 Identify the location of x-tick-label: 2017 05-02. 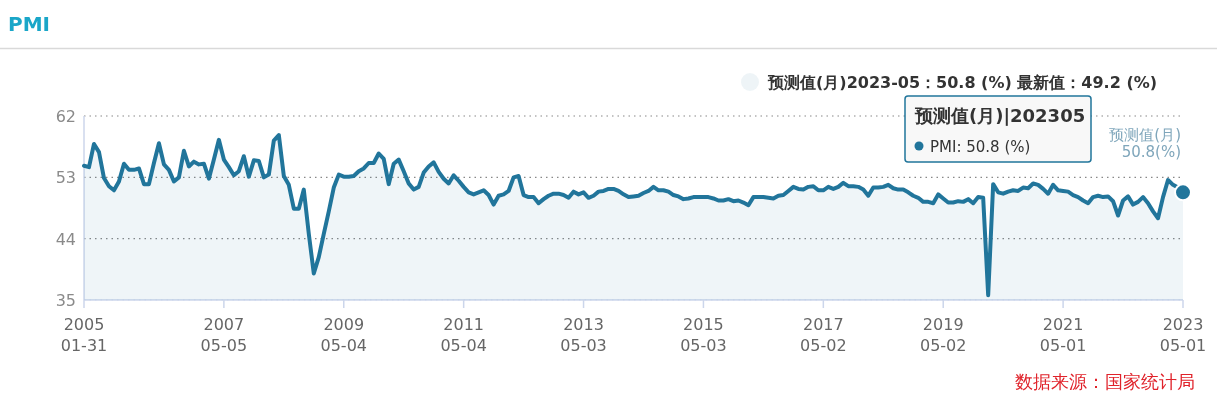
(823, 335).